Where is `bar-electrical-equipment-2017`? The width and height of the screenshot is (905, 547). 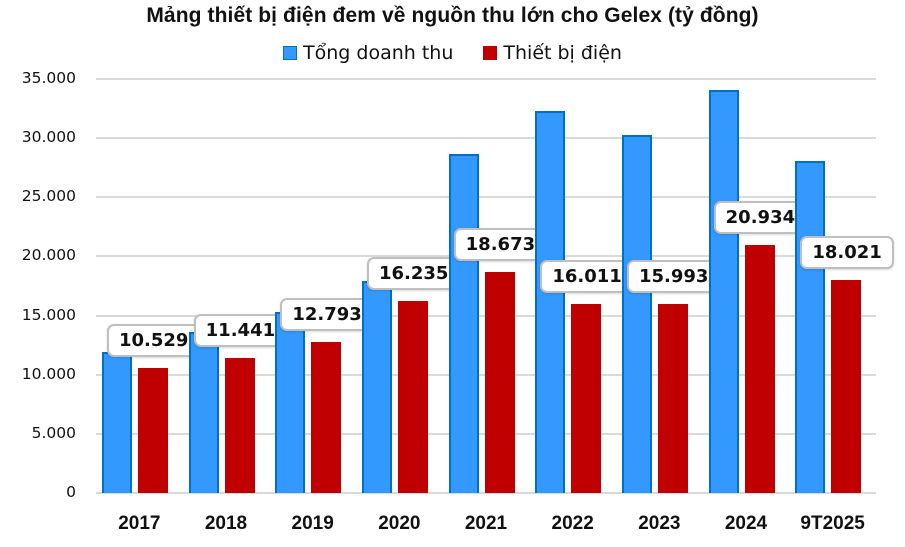
bar-electrical-equipment-2017 is located at coordinates (153, 430).